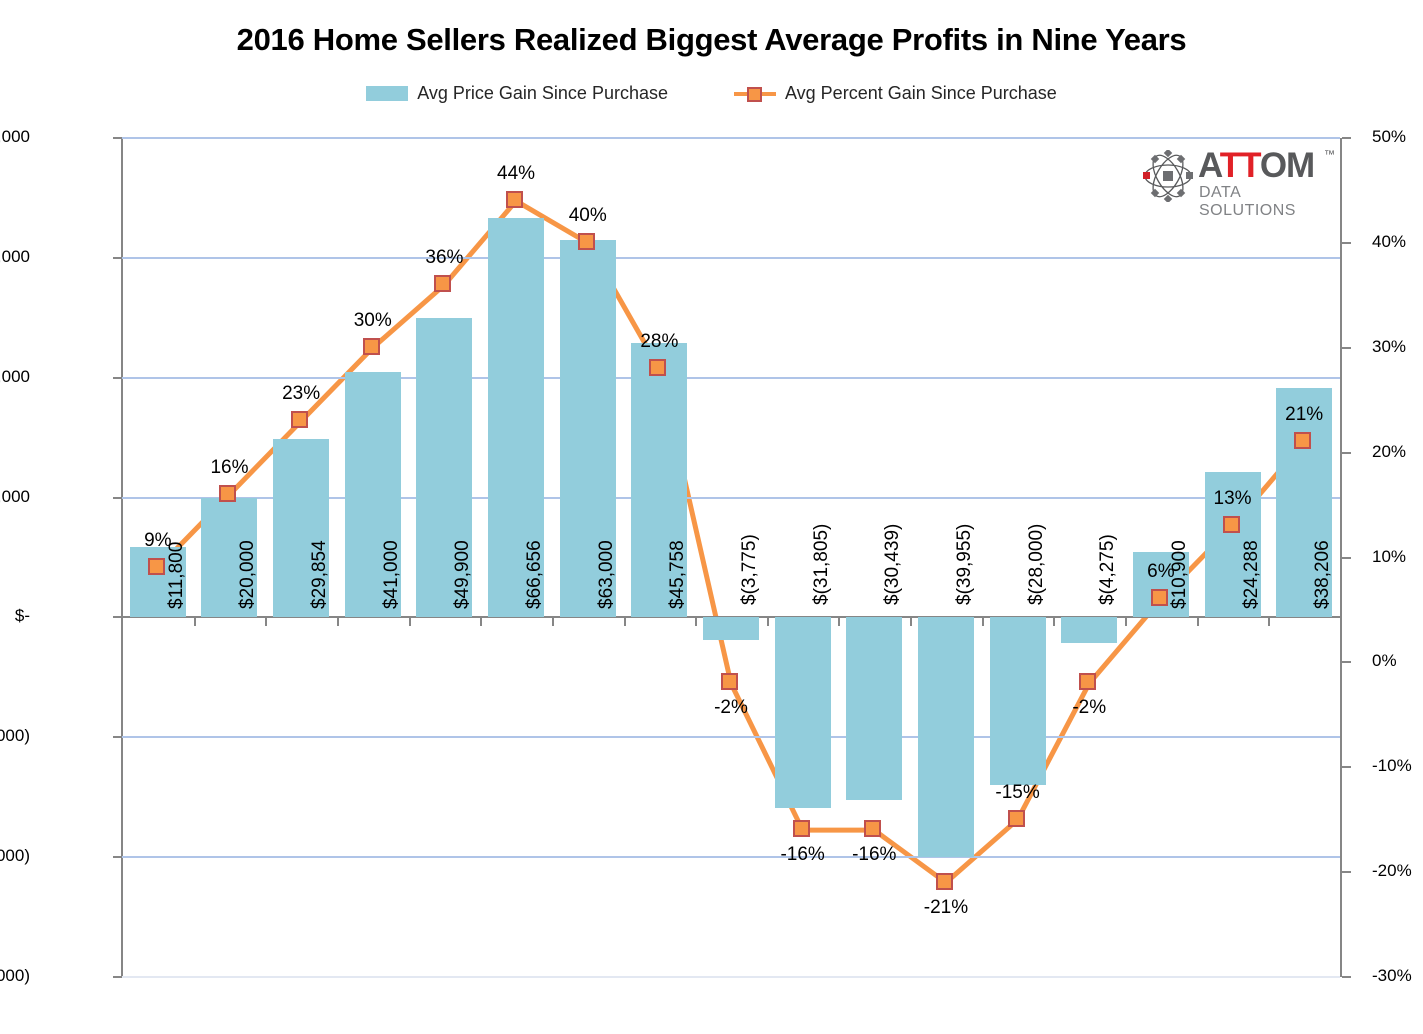  Describe the element at coordinates (443, 283) in the screenshot. I see `percent-marker-2004` at that location.